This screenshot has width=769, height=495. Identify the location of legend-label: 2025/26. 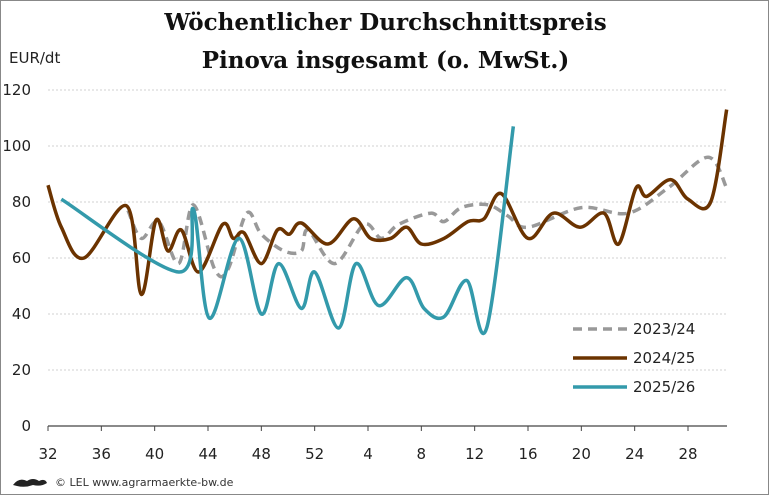
(664, 387).